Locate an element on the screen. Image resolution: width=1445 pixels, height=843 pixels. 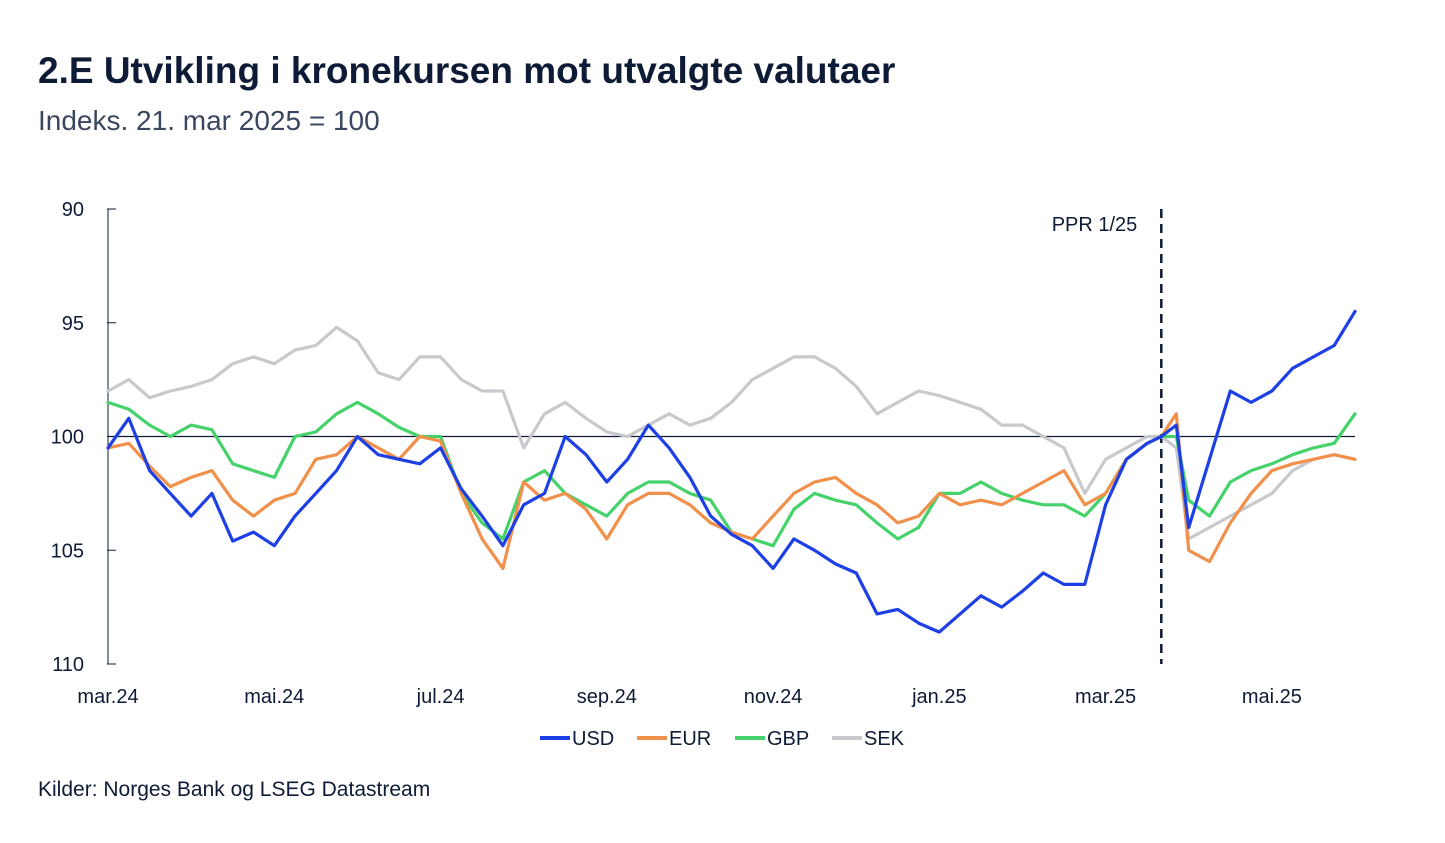
y-tick-label: 90 is located at coordinates (73, 210).